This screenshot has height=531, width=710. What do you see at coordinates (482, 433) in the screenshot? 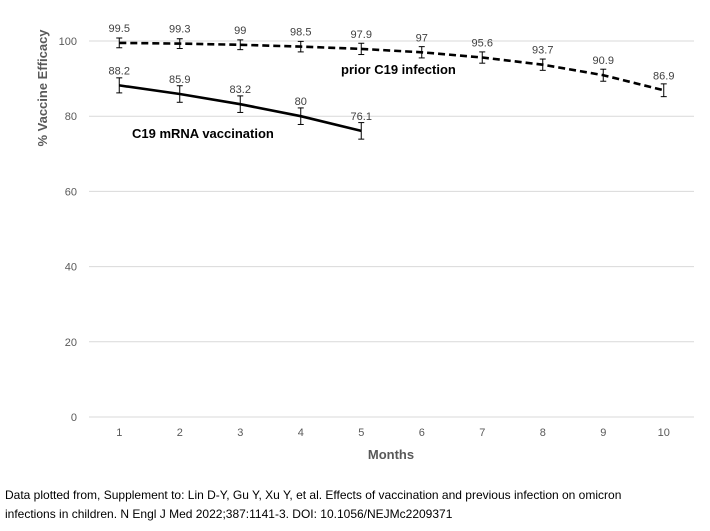
I see `x-tick-label-7: 7` at bounding box center [482, 433].